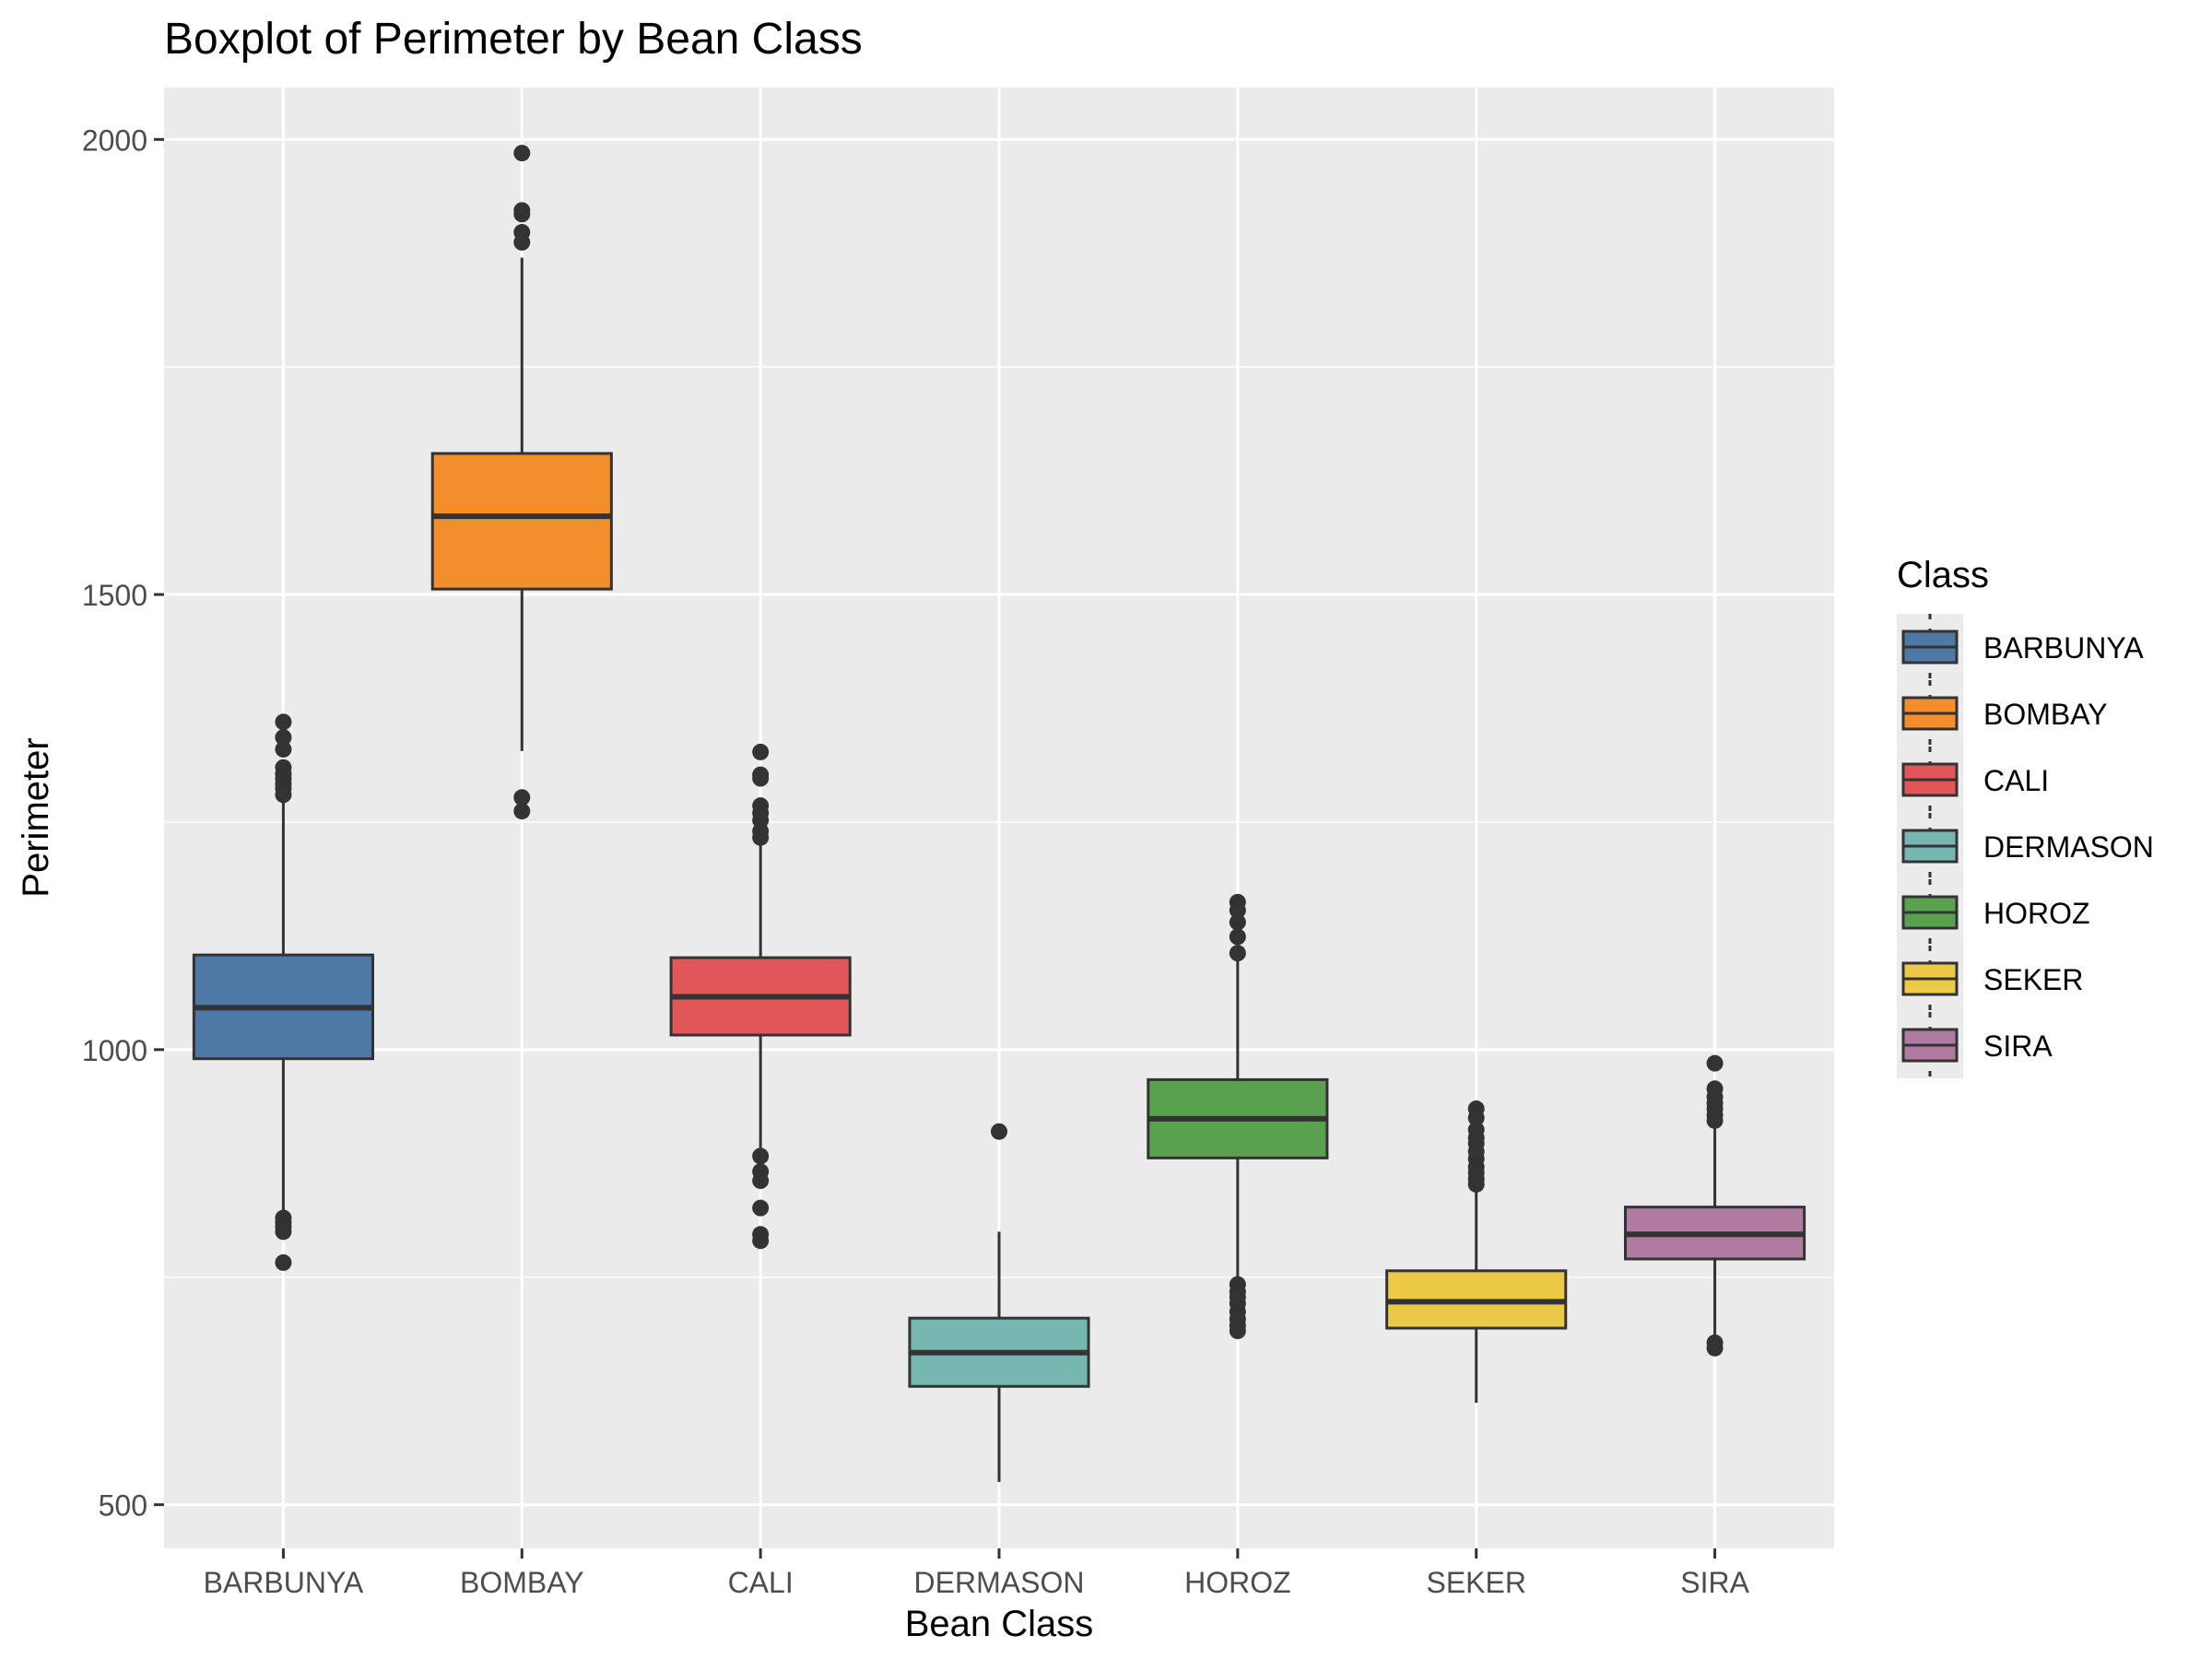 The width and height of the screenshot is (2212, 1659). Describe the element at coordinates (2018, 1046) in the screenshot. I see `legend-item-label: SIRA` at that location.